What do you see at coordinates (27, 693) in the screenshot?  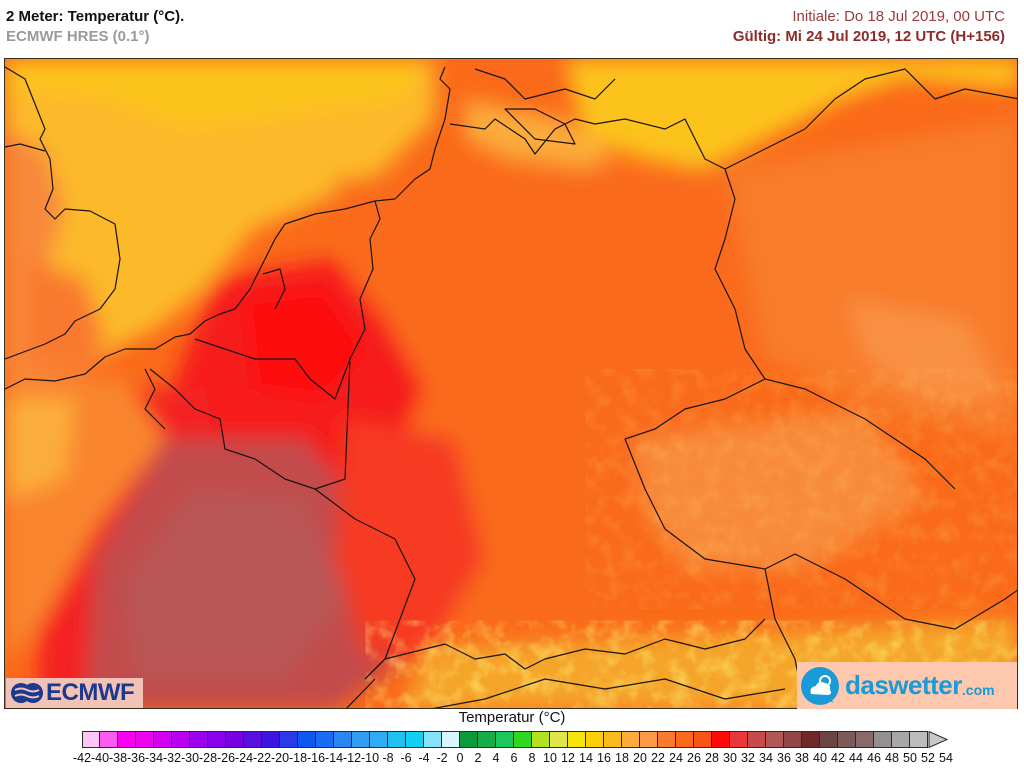 I see `ecmwf-globe-icon` at bounding box center [27, 693].